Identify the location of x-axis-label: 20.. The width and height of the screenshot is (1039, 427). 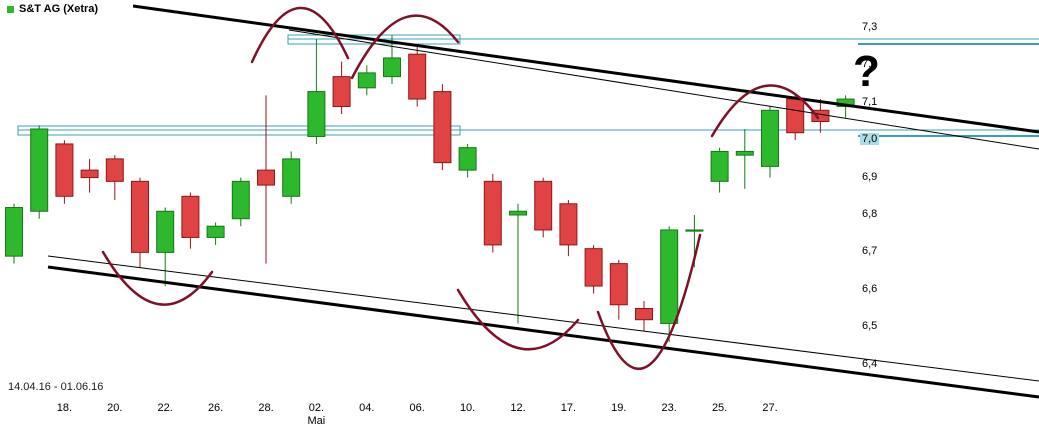
(115, 408).